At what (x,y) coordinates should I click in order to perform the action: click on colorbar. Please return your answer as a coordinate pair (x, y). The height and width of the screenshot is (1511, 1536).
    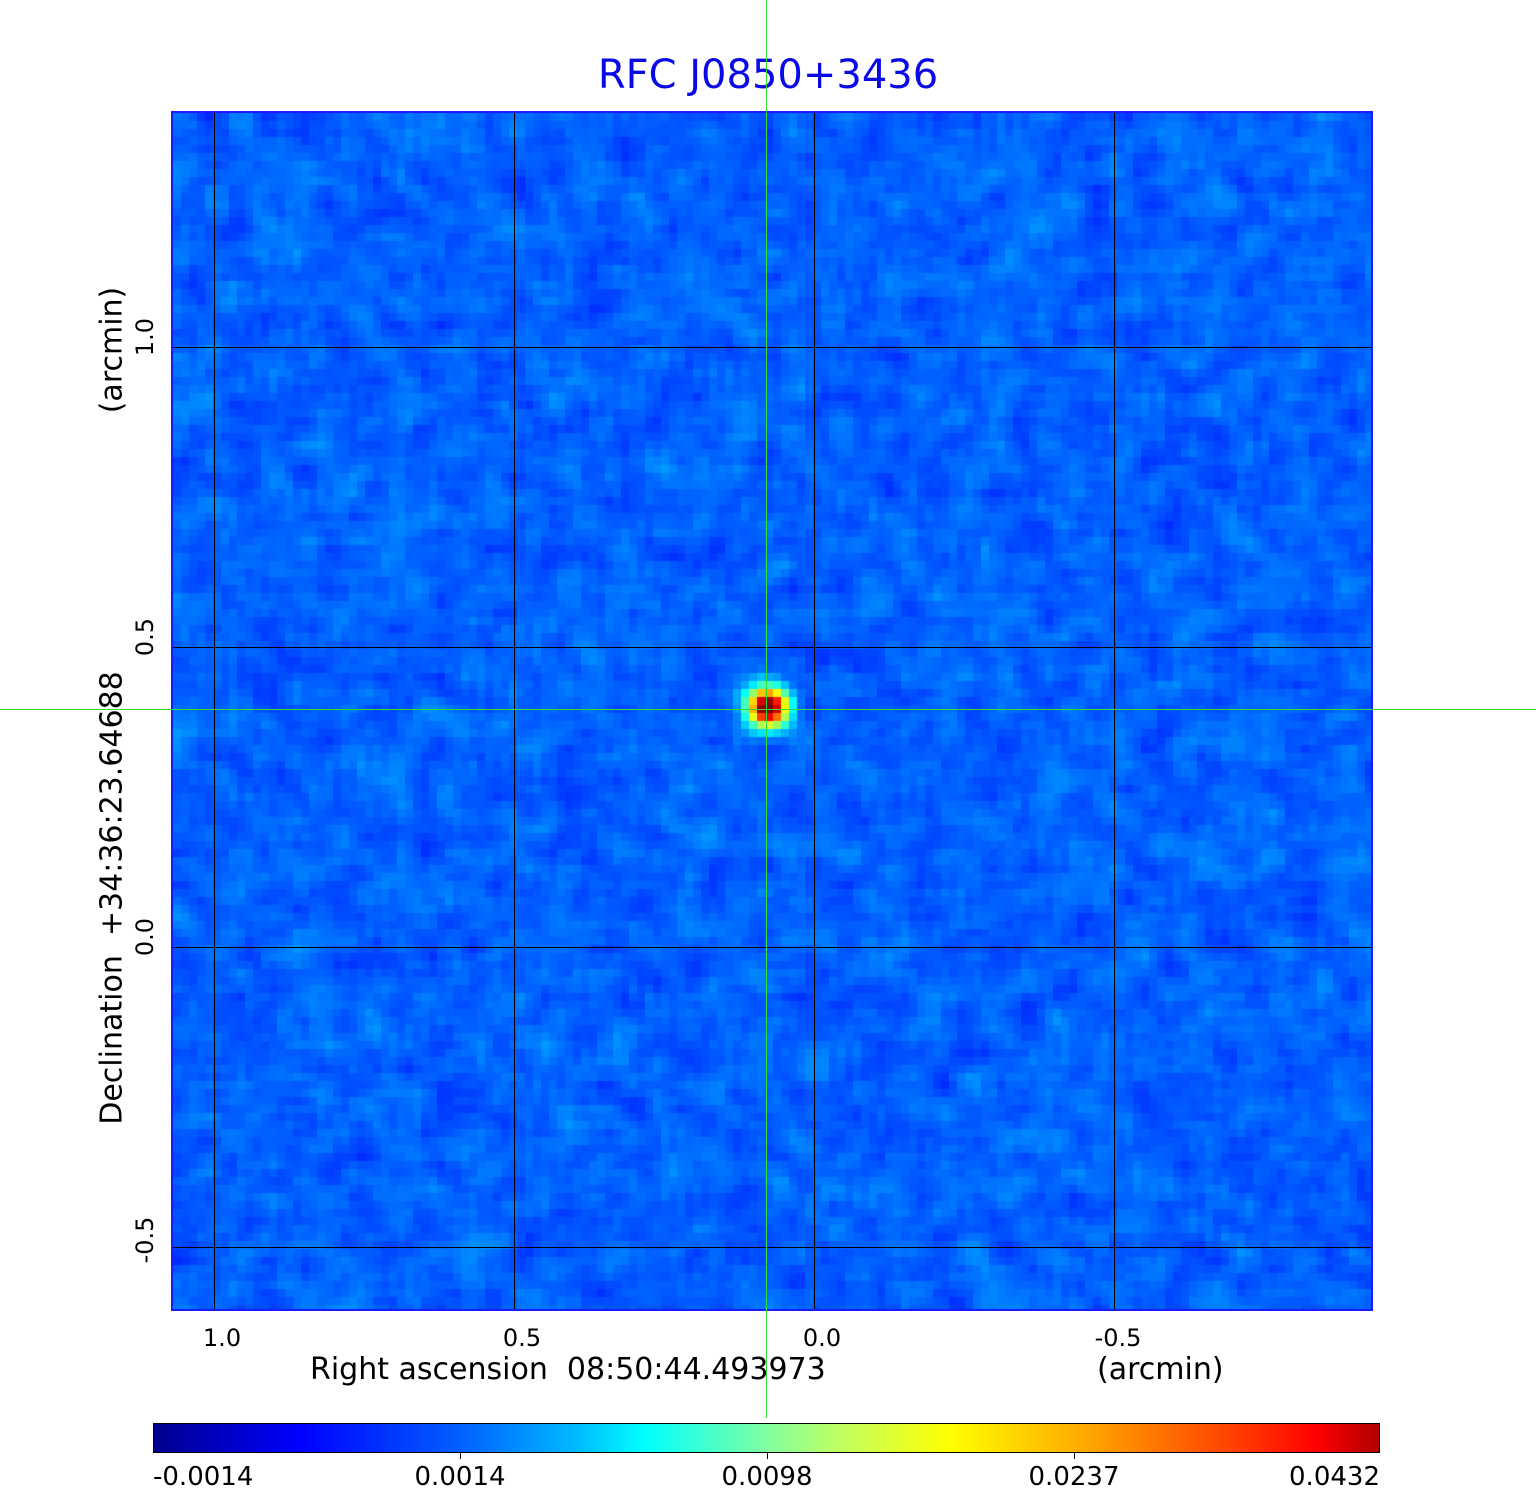
    Looking at the image, I should click on (766, 1438).